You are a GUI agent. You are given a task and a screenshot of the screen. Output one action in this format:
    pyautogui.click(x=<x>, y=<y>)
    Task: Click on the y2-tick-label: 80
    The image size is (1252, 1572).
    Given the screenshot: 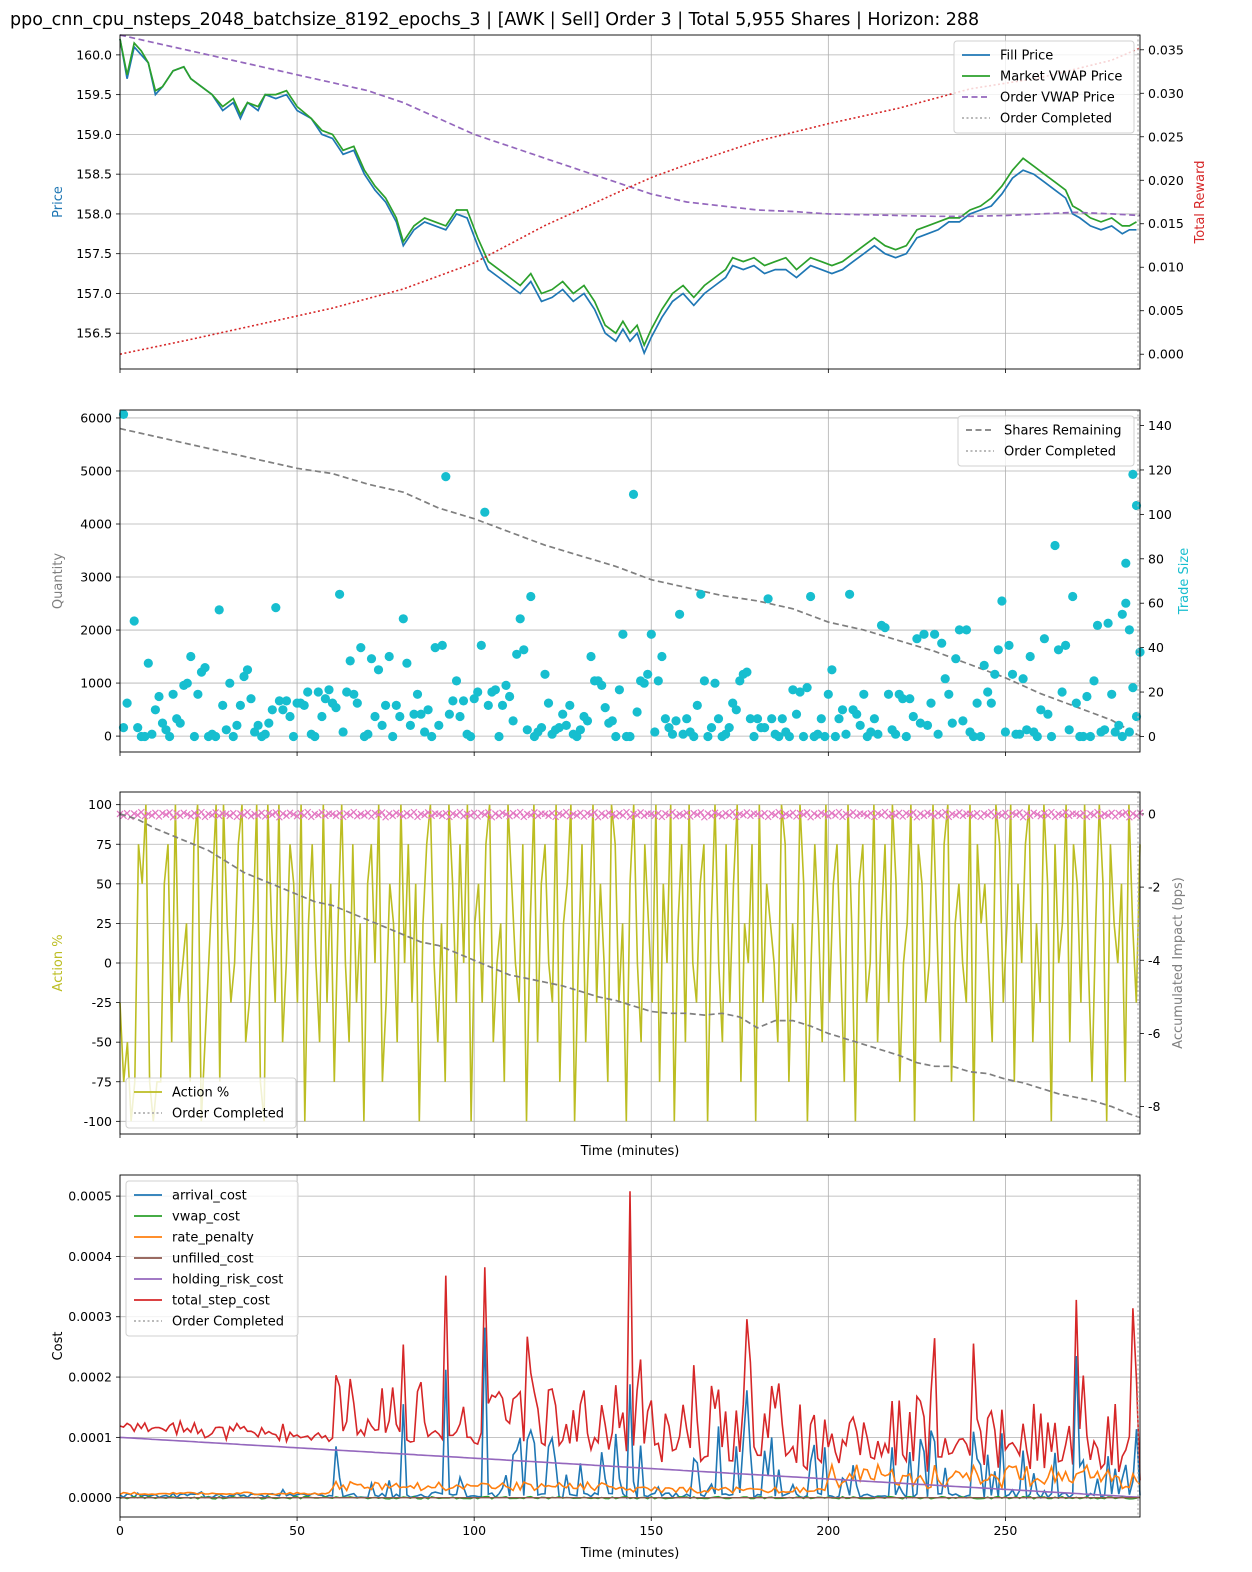 What is the action you would take?
    pyautogui.click(x=1156, y=558)
    